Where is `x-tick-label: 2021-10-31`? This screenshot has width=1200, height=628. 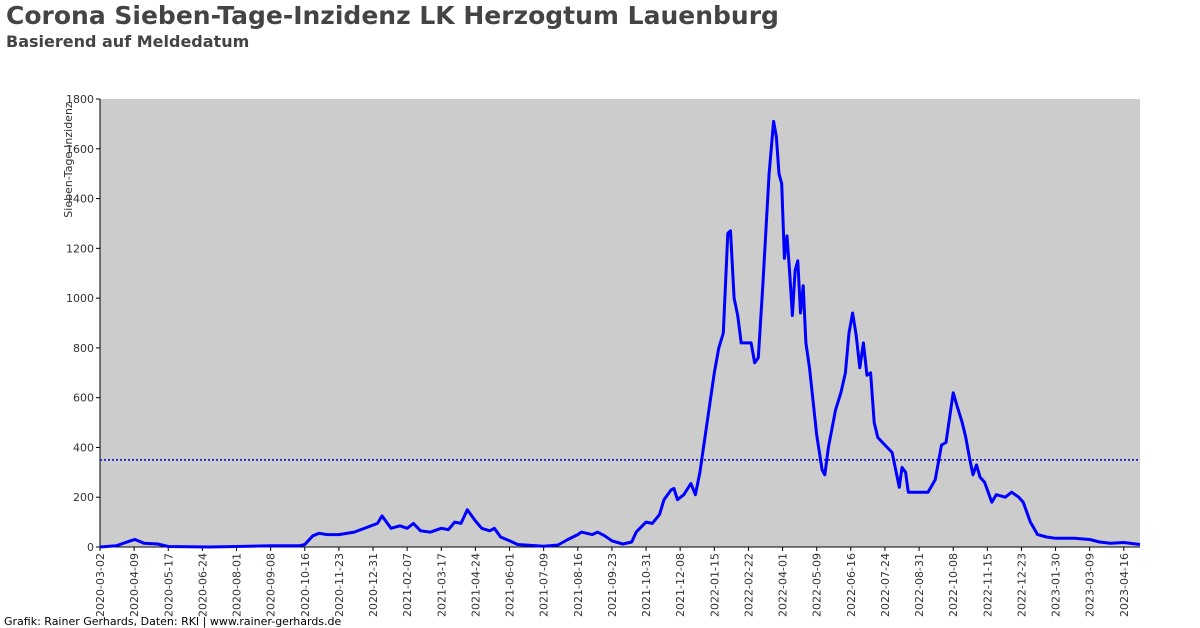 x-tick-label: 2021-10-31 is located at coordinates (646, 585).